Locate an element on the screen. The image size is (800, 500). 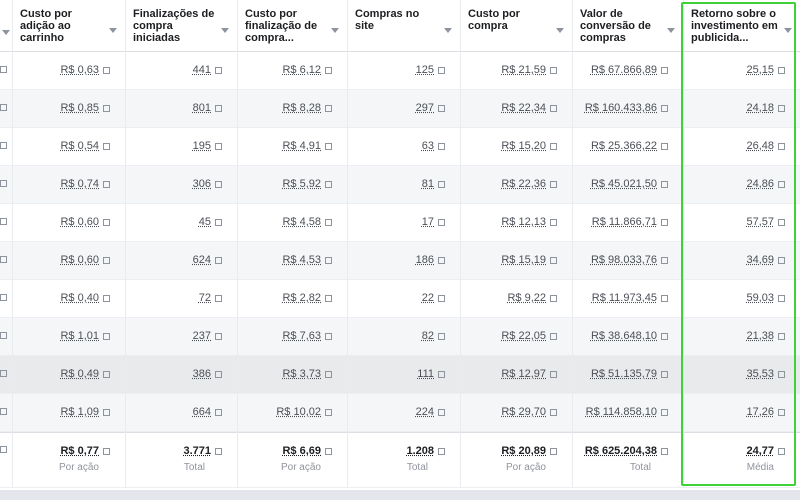
cell-value: R$ 114.858,10 is located at coordinates (621, 412).